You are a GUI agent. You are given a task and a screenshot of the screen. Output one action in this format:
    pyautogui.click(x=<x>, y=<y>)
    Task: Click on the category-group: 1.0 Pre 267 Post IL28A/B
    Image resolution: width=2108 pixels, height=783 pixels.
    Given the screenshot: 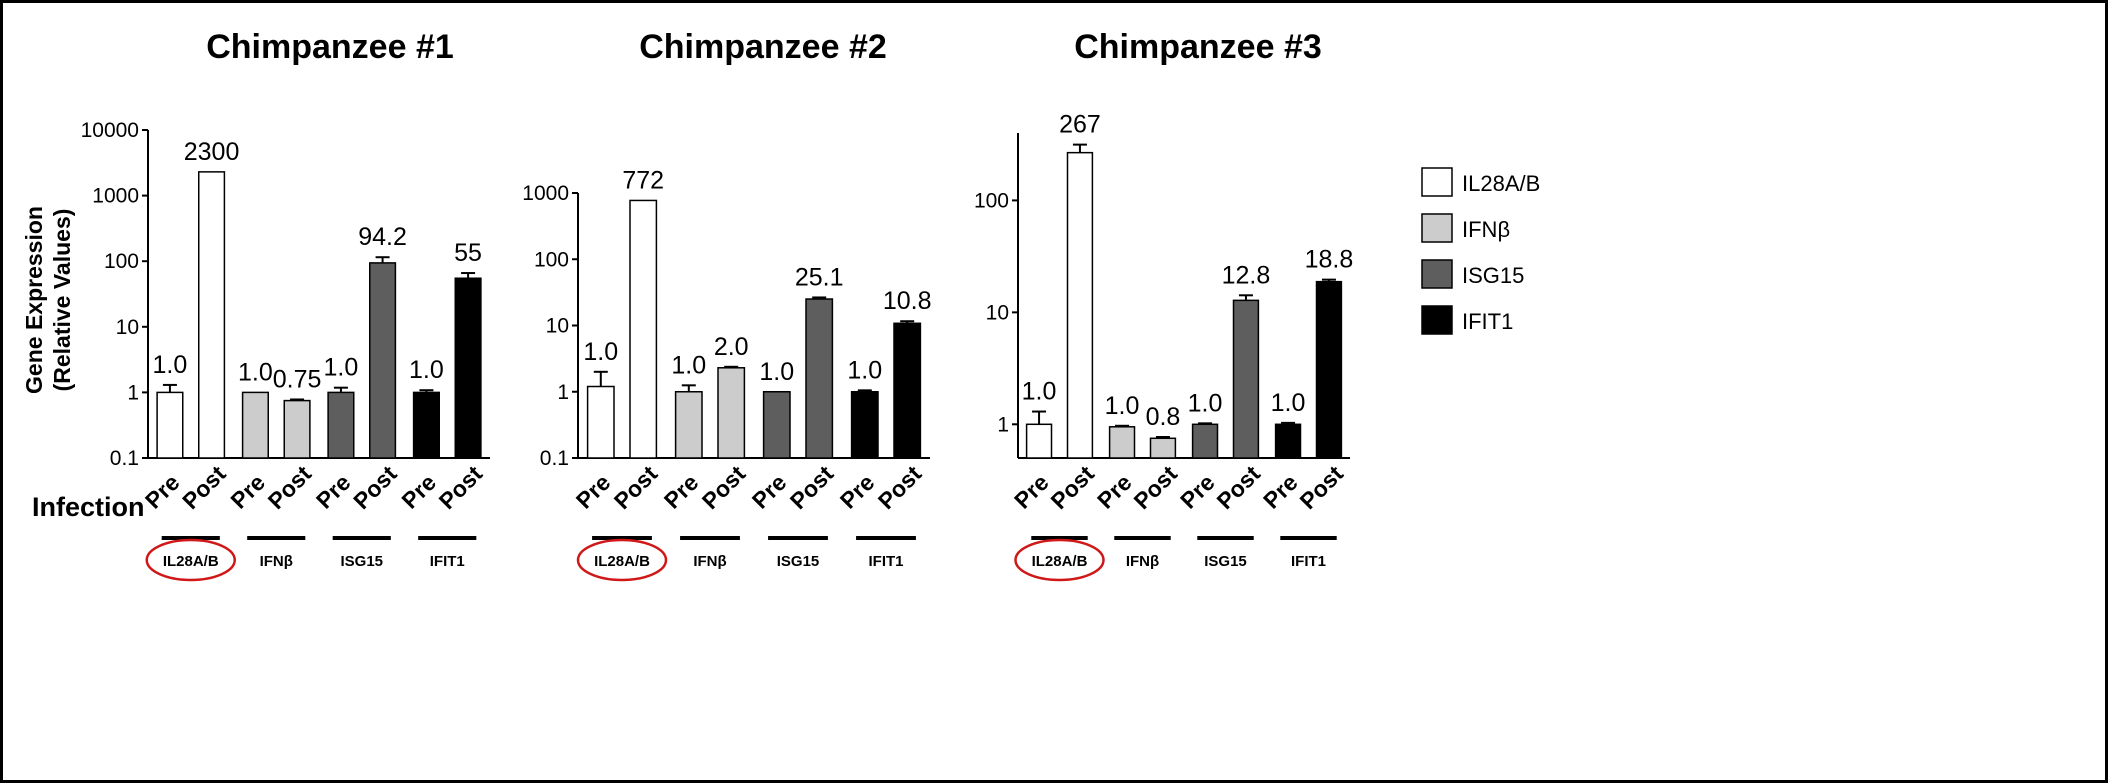 What is the action you would take?
    pyautogui.click(x=1057, y=346)
    